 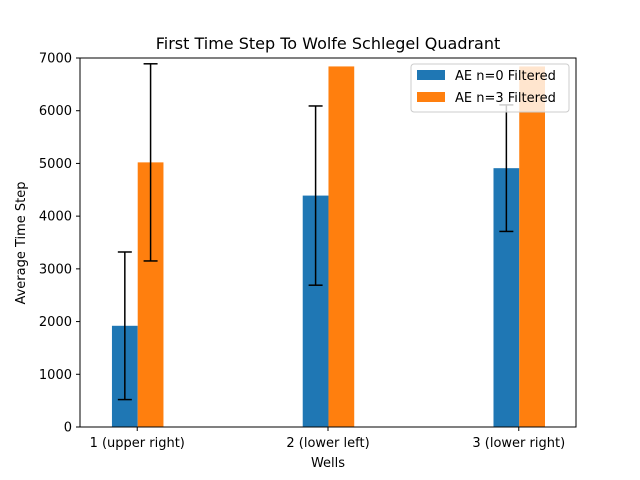 I want to click on x-tick-label-1: 1 (upper right), so click(x=137, y=443).